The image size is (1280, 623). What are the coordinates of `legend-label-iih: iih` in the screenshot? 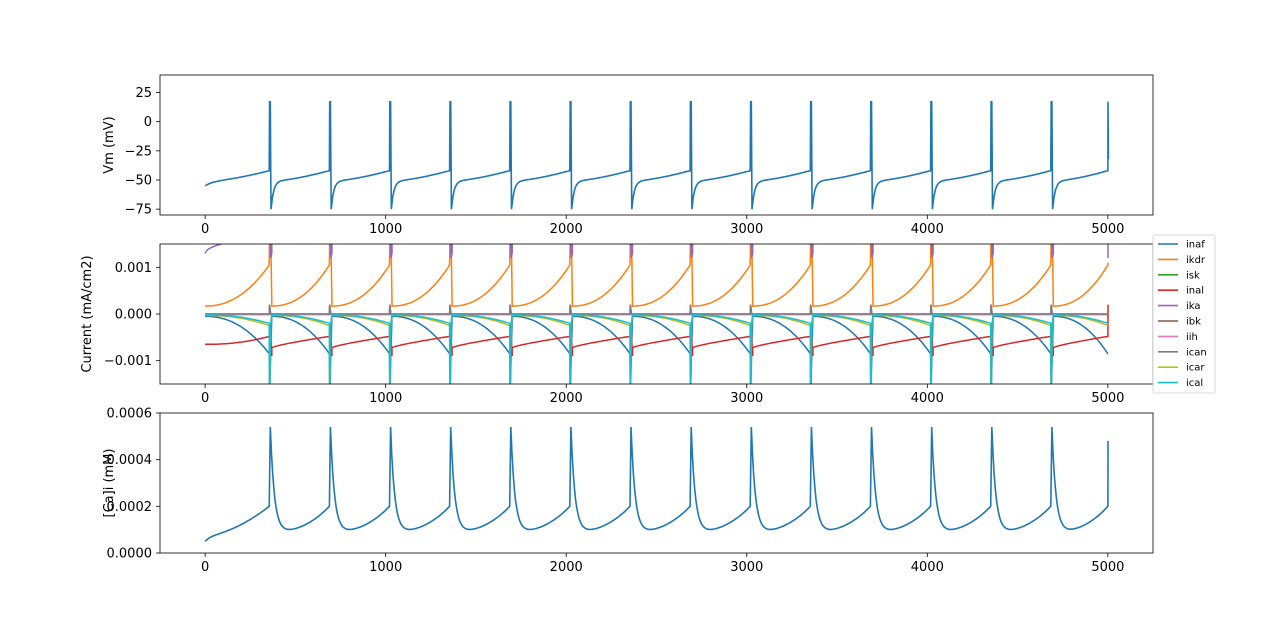 It's located at (1192, 337).